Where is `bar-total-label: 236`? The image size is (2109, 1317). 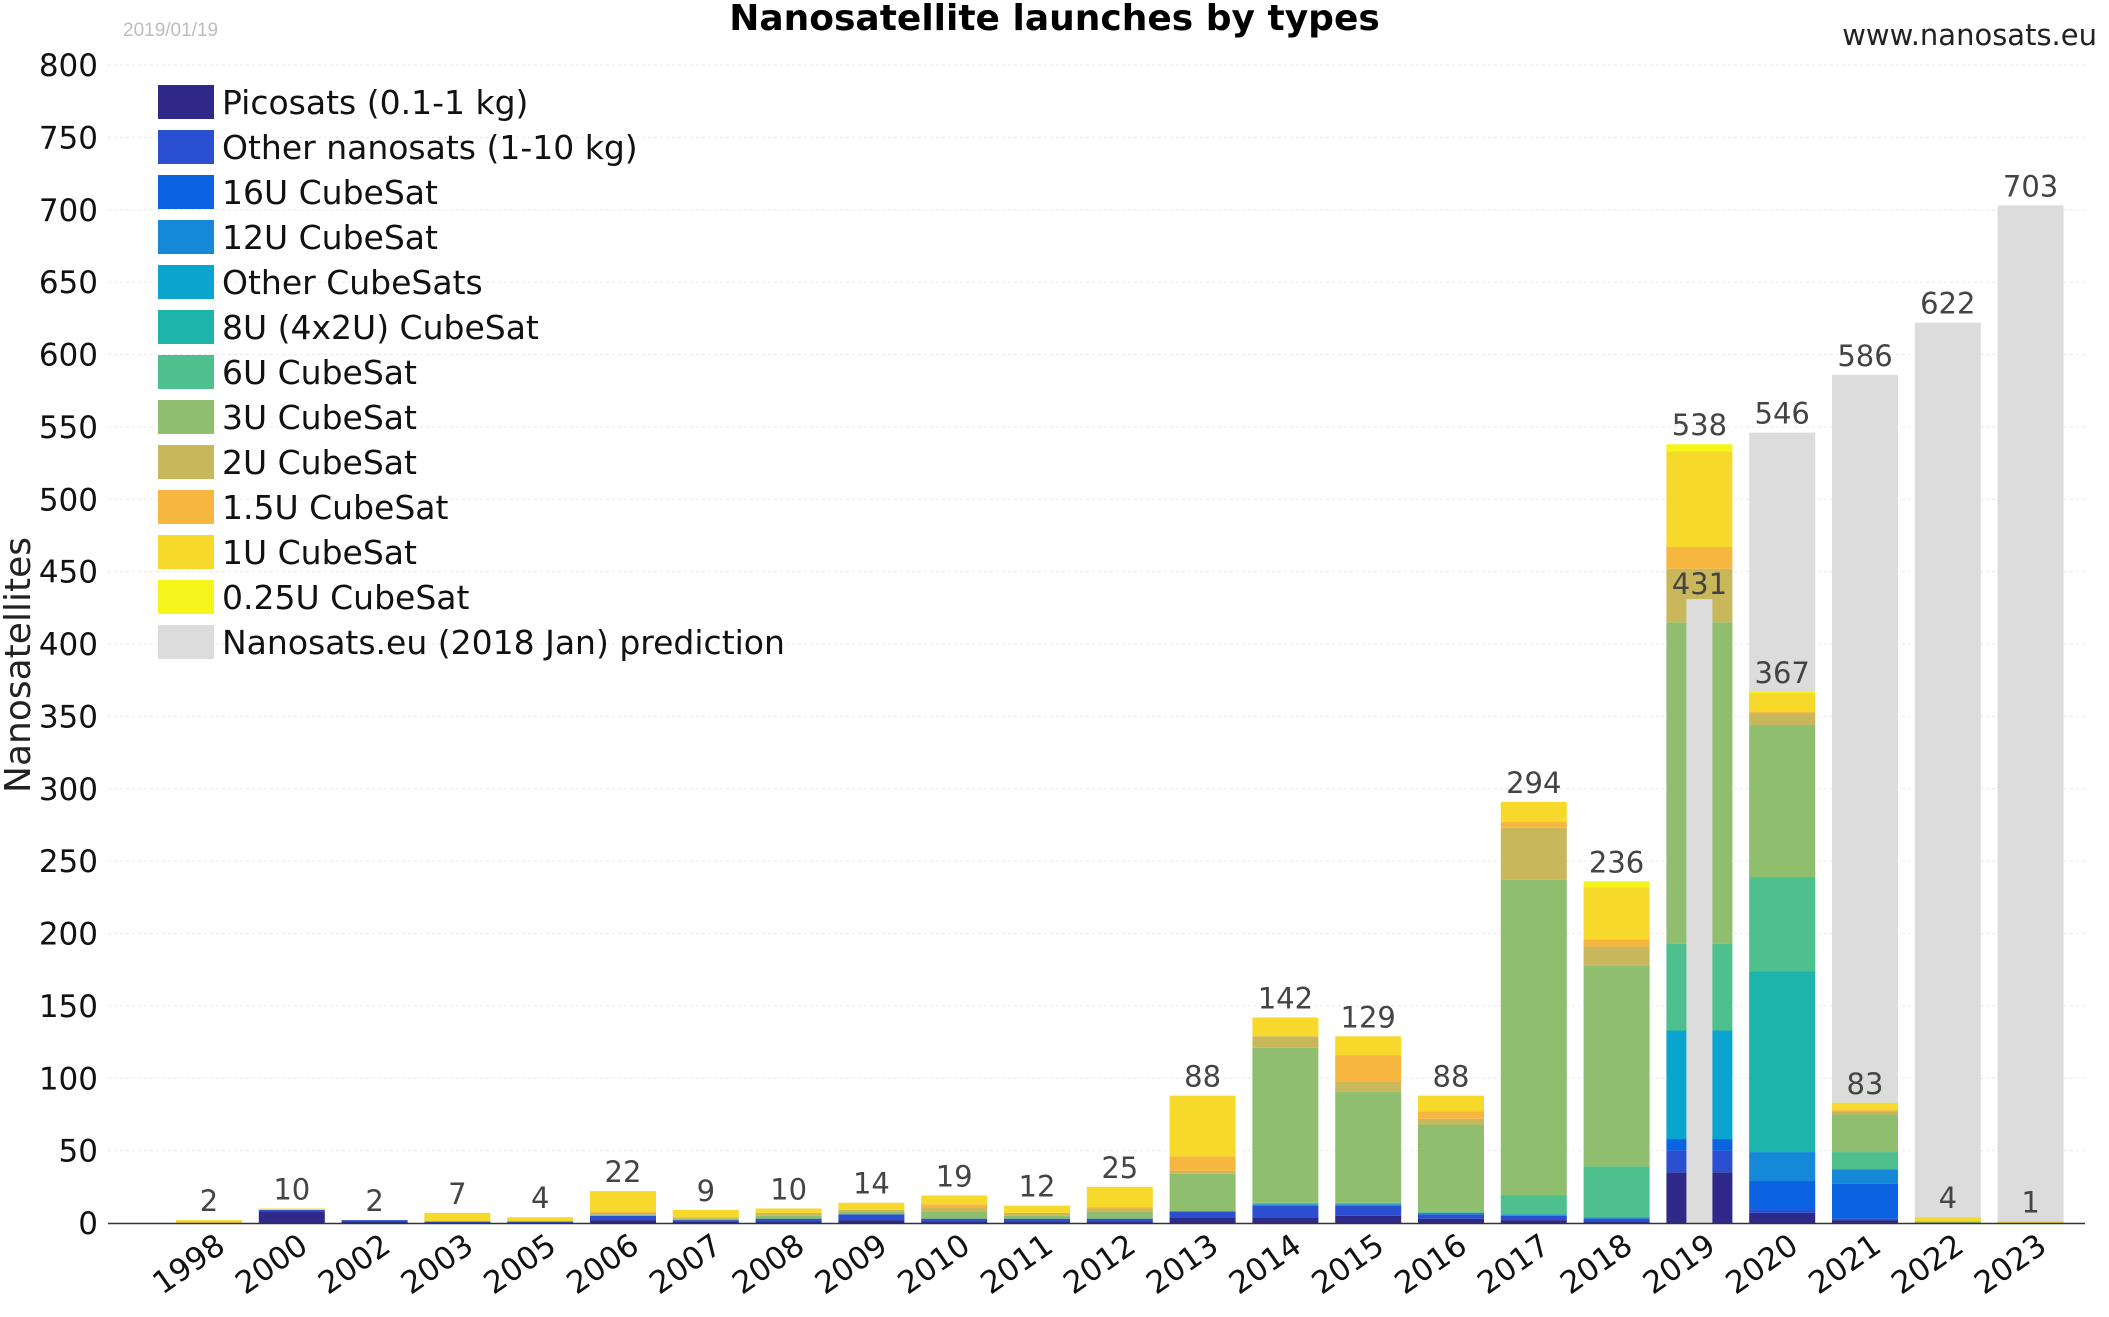 bar-total-label: 236 is located at coordinates (1616, 862).